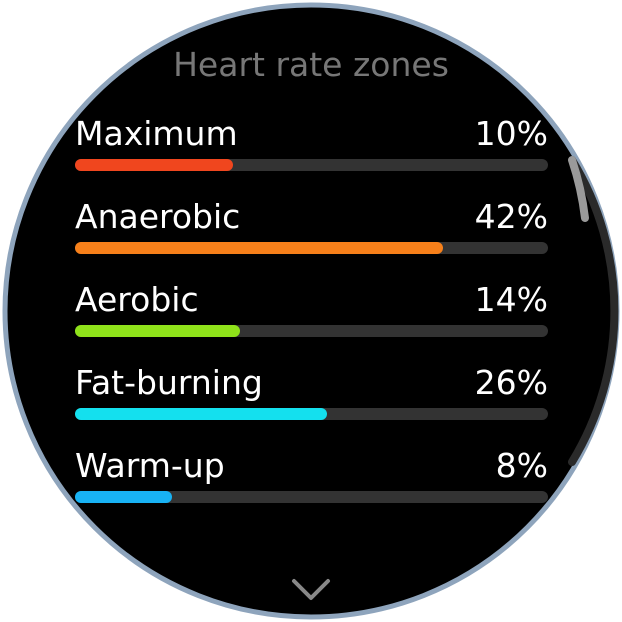  I want to click on zone-percent: 42%, so click(511, 216).